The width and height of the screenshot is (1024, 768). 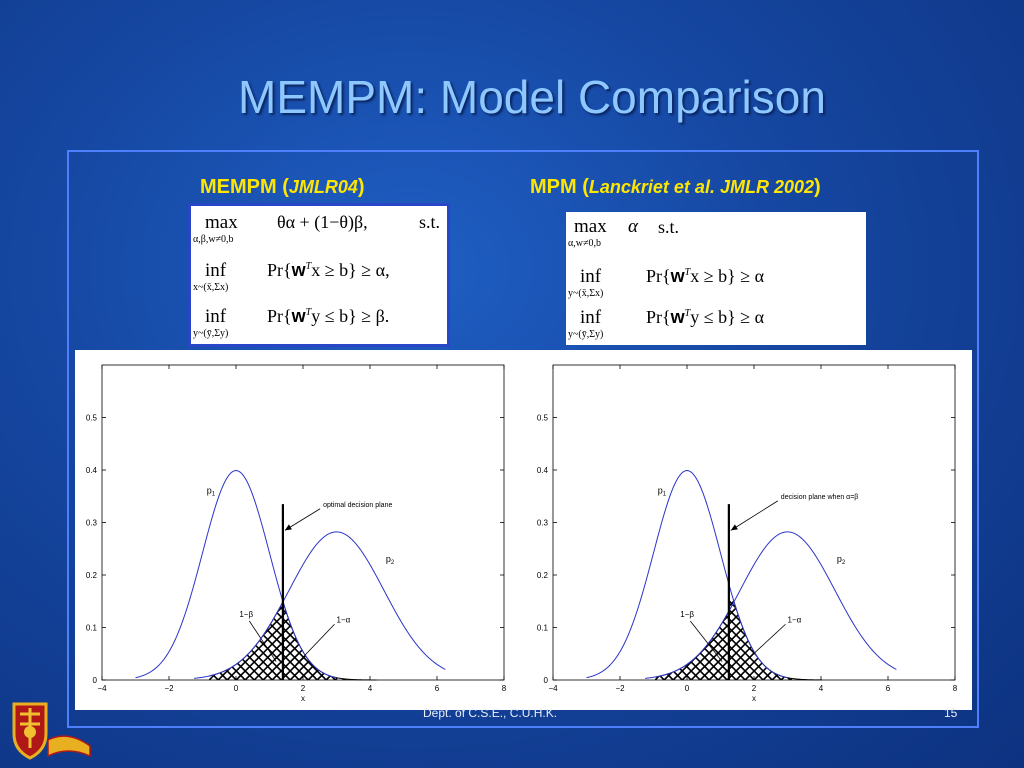 I want to click on chart1-x-axis-label: x, so click(x=303, y=698).